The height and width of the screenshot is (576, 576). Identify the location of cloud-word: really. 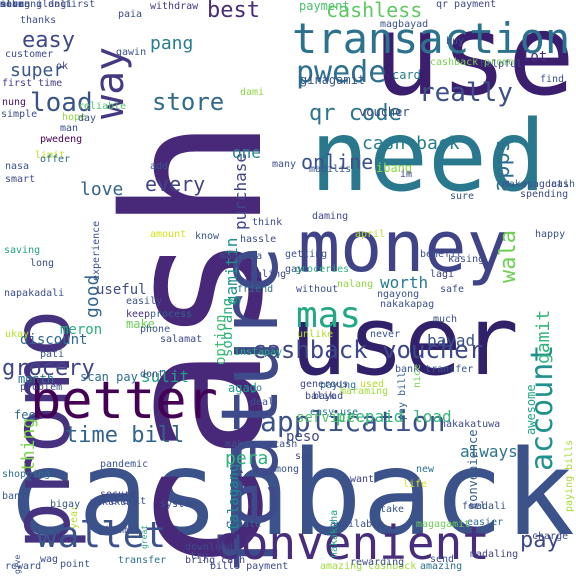
(466, 93).